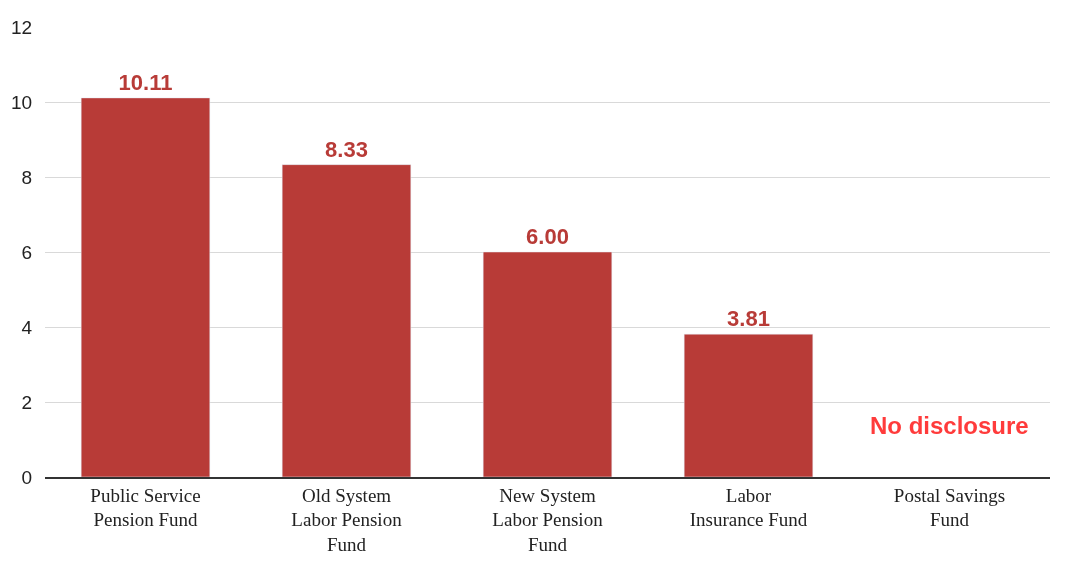  I want to click on data-label: 6.00, so click(547, 236).